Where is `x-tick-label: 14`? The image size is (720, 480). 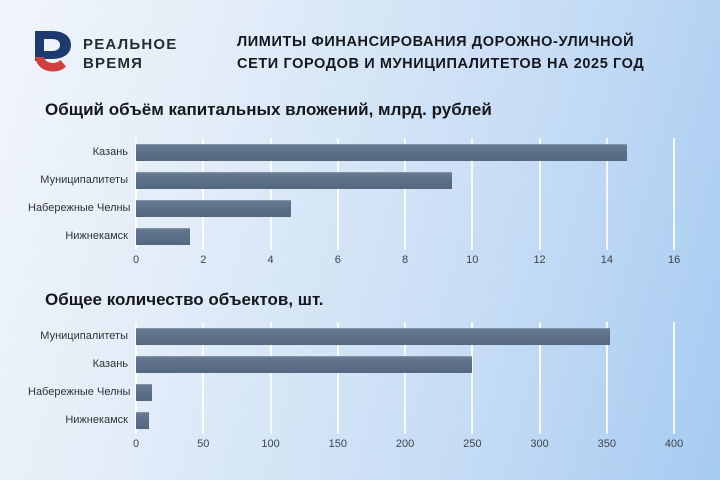 x-tick-label: 14 is located at coordinates (606, 260).